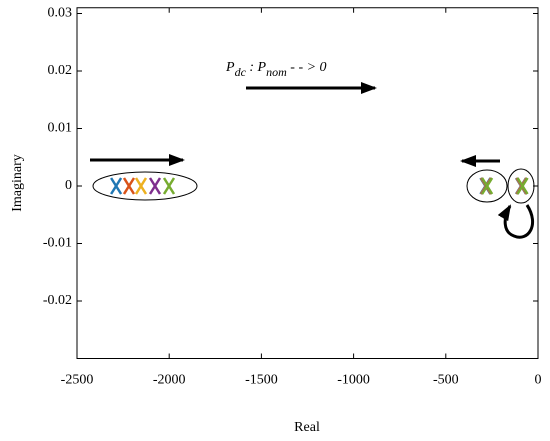 The image size is (550, 441). What do you see at coordinates (261, 380) in the screenshot?
I see `x-tick-label: -1500` at bounding box center [261, 380].